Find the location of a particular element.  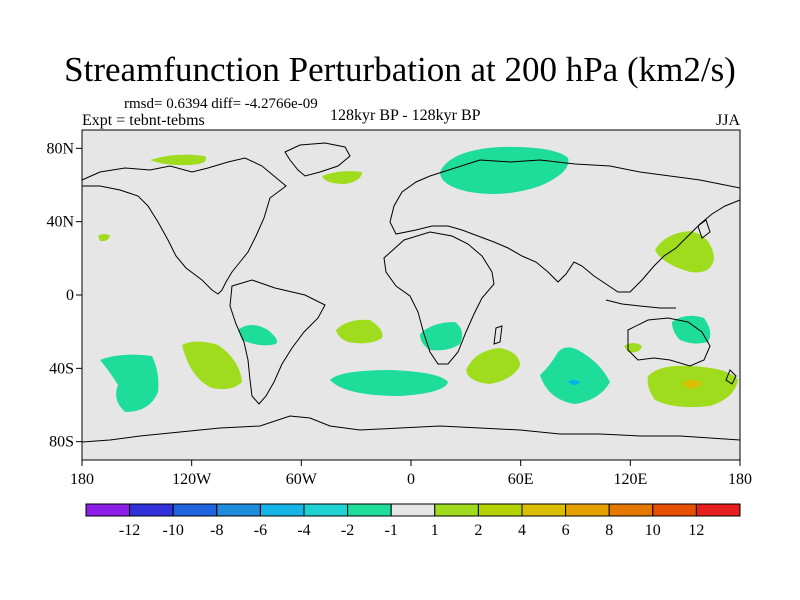

colorbar-label: -2 is located at coordinates (347, 530).